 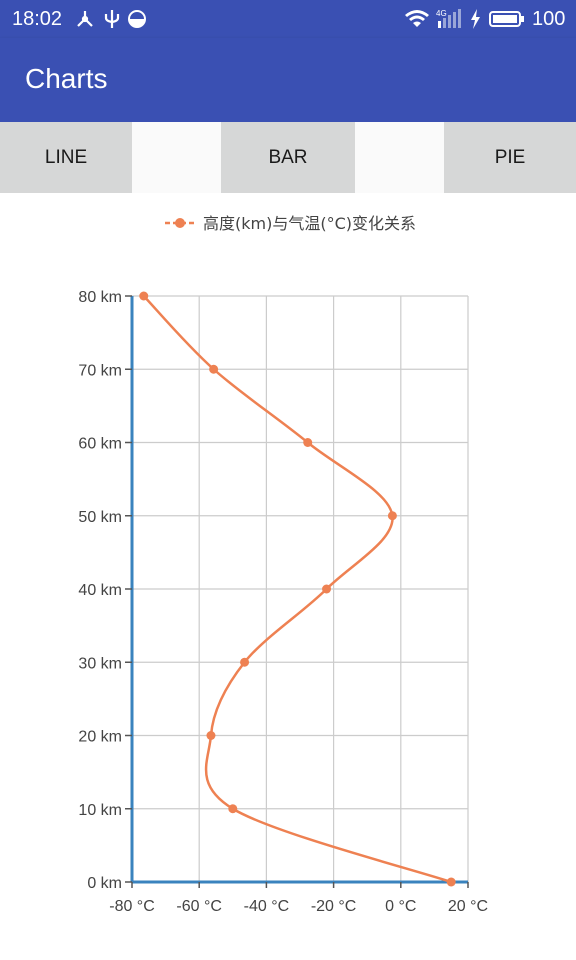 I want to click on y-tick-label: 10 km, so click(x=100, y=810).